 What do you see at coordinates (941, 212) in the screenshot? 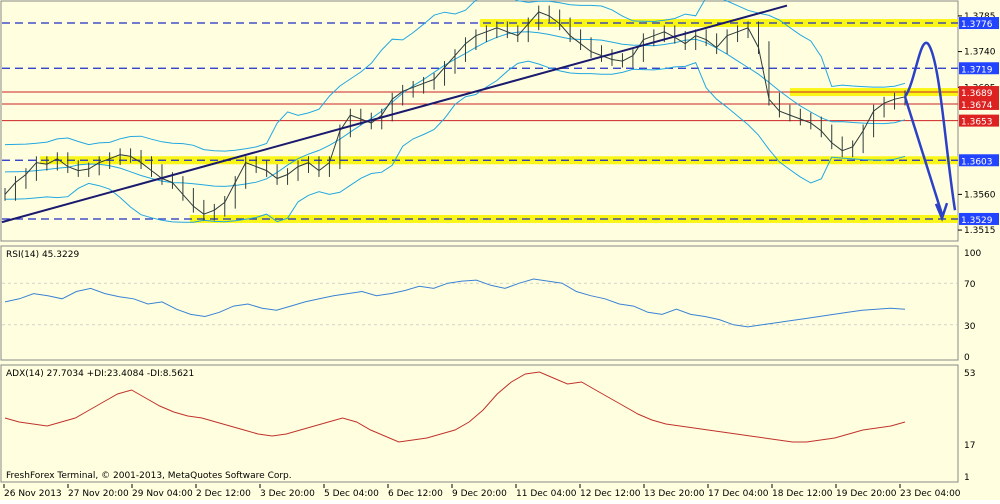
I see `forecast-arrowhead` at bounding box center [941, 212].